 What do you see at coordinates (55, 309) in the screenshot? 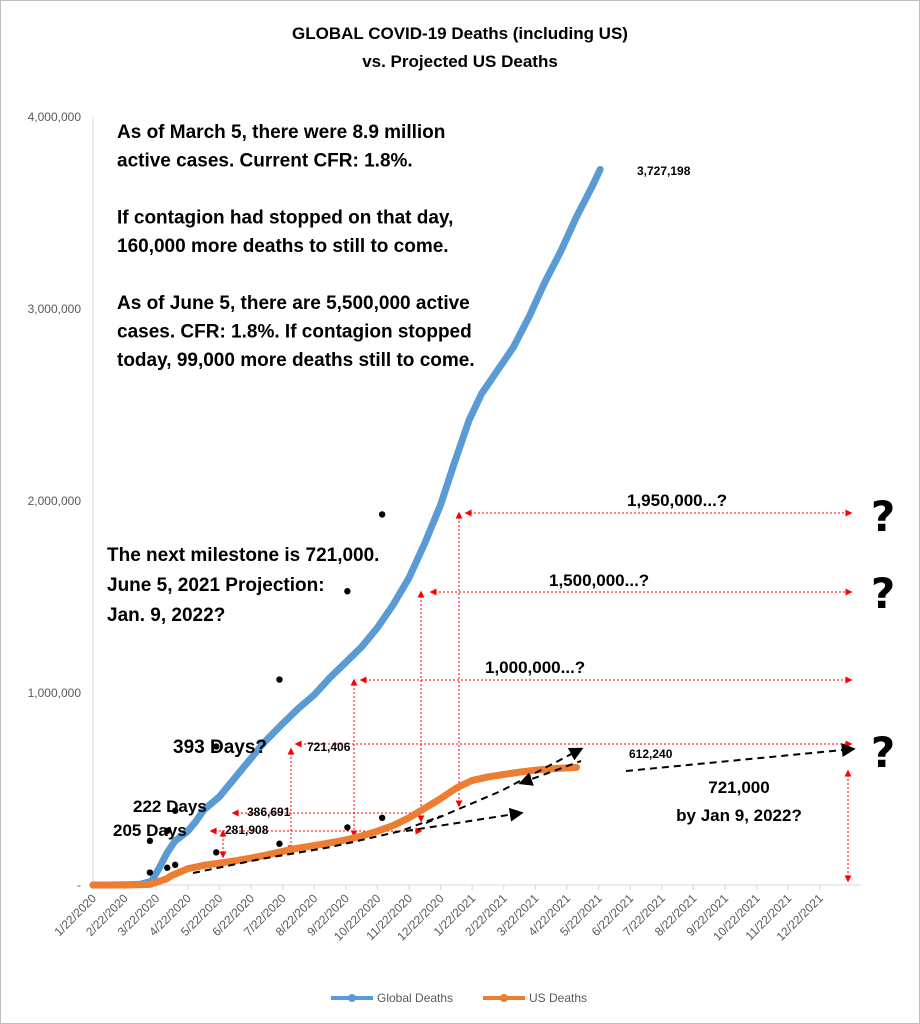
I see `y-tick-label-3: 3,000,000` at bounding box center [55, 309].